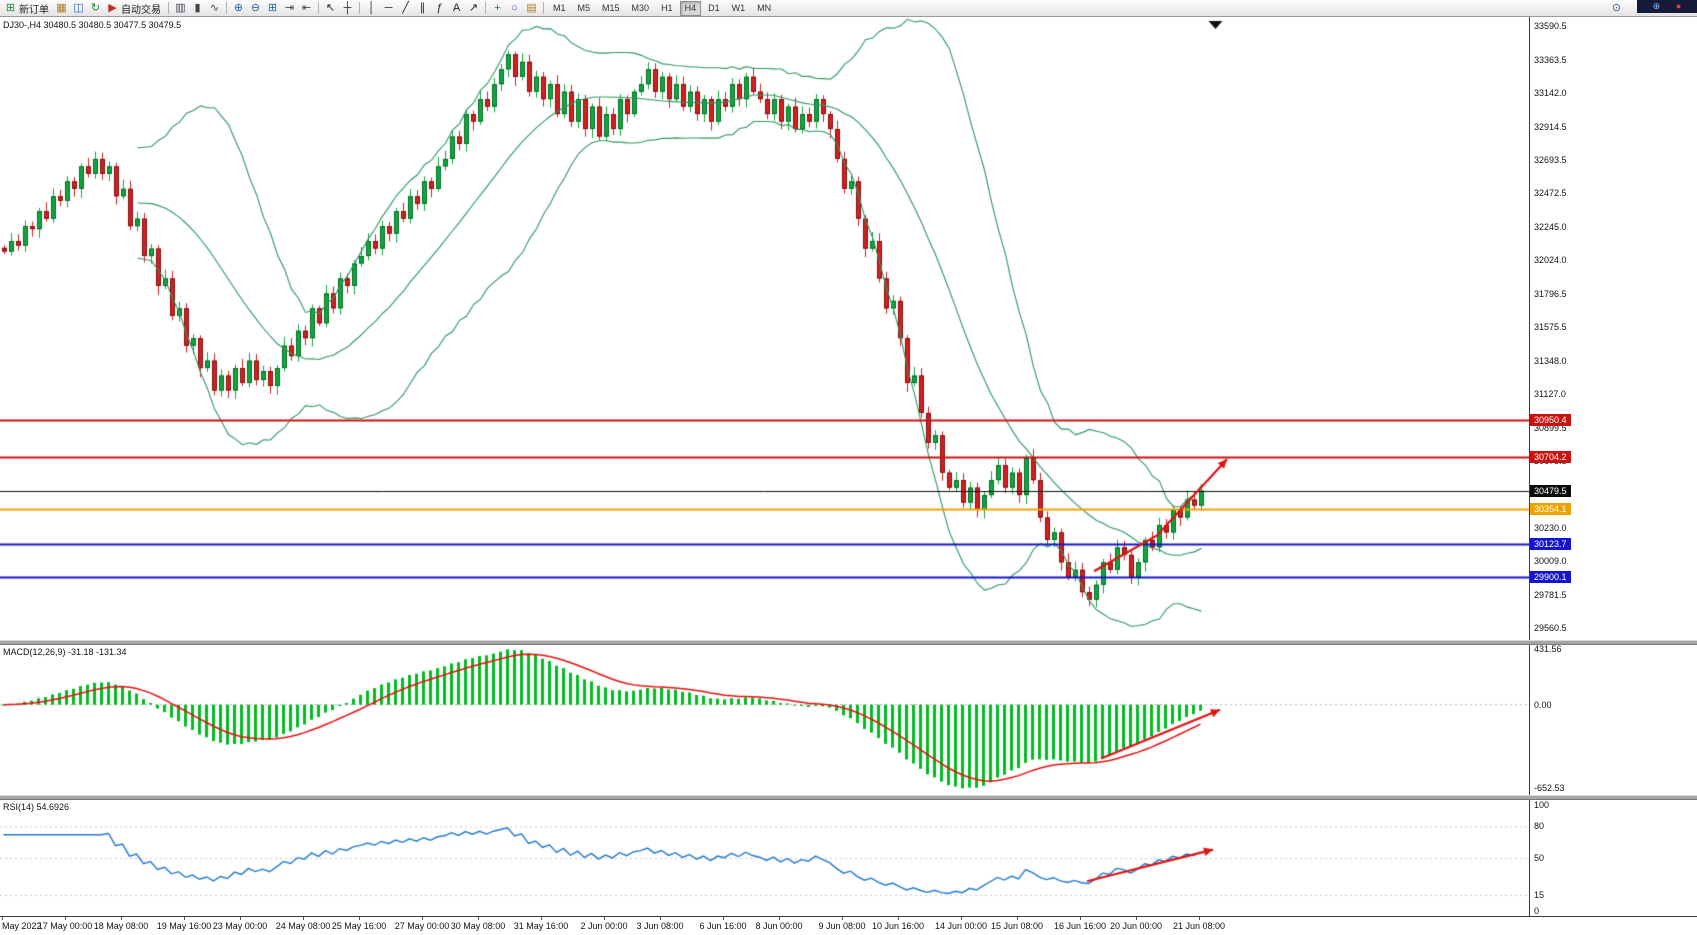 The height and width of the screenshot is (935, 1697). What do you see at coordinates (1550, 126) in the screenshot?
I see `price-axis-label: 32914.5` at bounding box center [1550, 126].